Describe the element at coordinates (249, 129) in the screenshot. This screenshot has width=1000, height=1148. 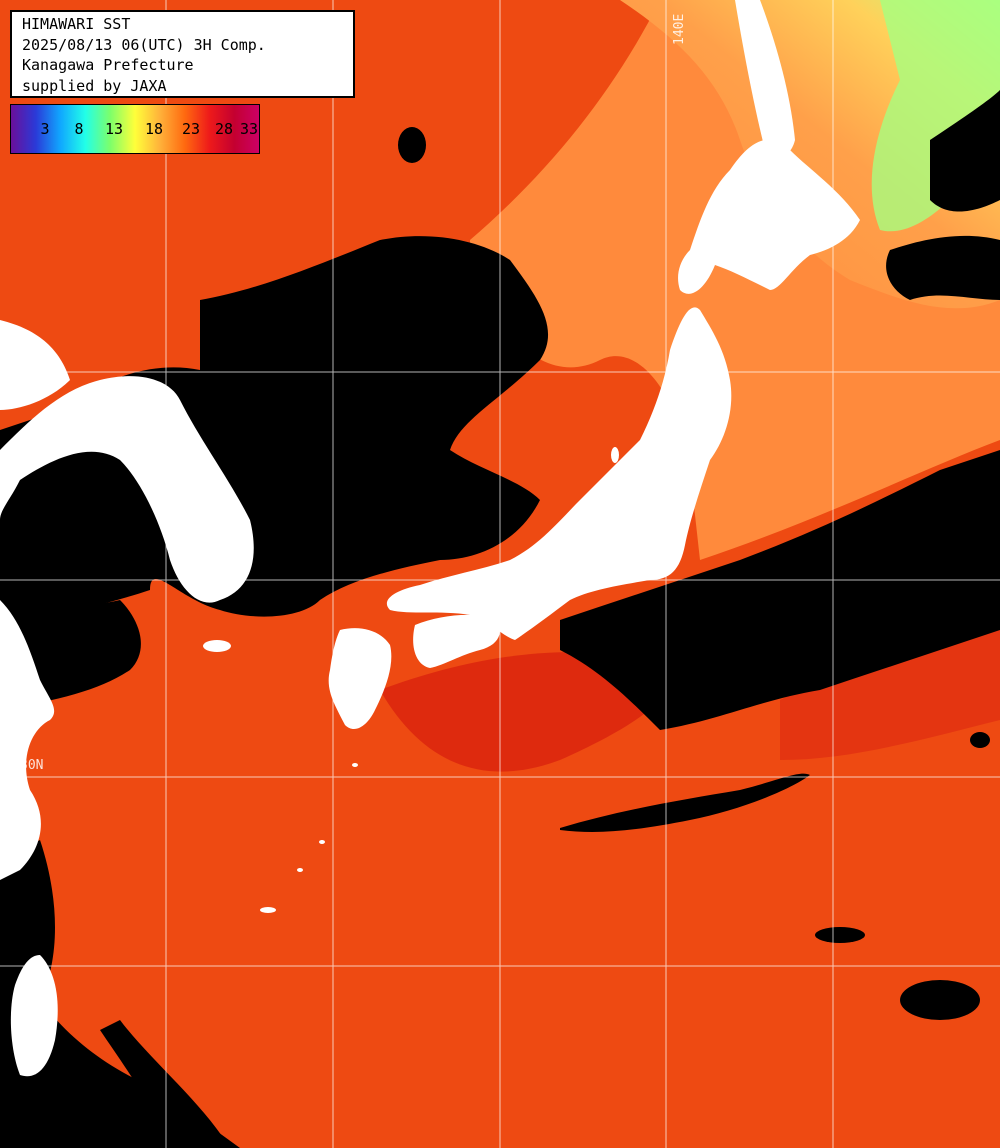
I see `colorbar-tick: 33` at that location.